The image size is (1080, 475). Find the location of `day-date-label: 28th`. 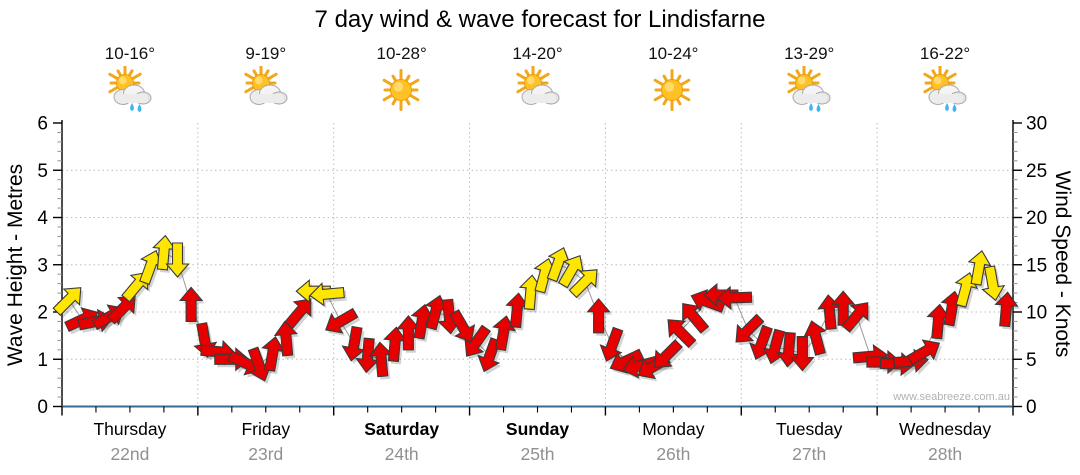

day-date-label: 28th is located at coordinates (945, 454).